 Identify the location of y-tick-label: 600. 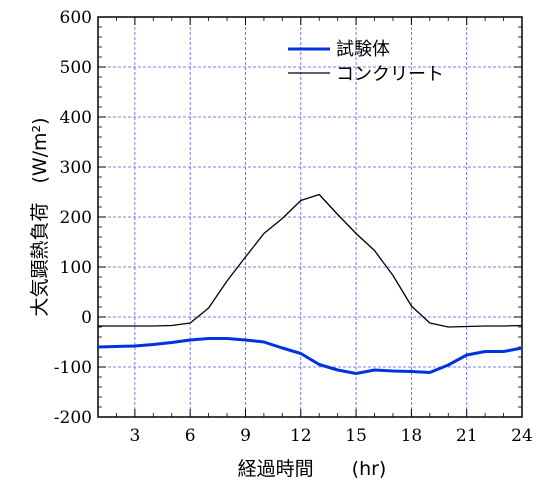
(76, 18).